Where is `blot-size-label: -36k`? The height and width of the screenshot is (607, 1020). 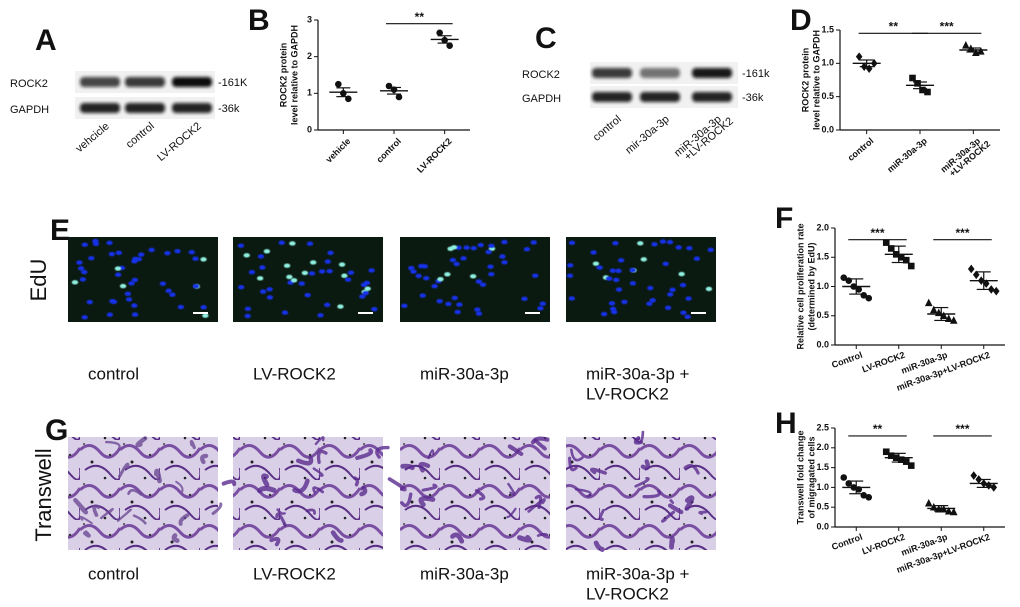
blot-size-label: -36k is located at coordinates (229, 109).